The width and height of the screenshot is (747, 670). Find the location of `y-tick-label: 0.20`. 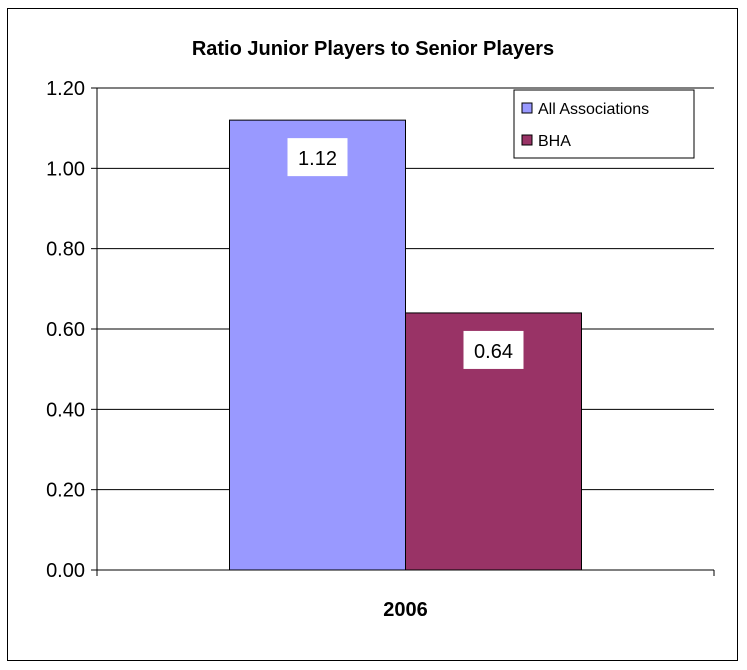

y-tick-label: 0.20 is located at coordinates (65, 491).